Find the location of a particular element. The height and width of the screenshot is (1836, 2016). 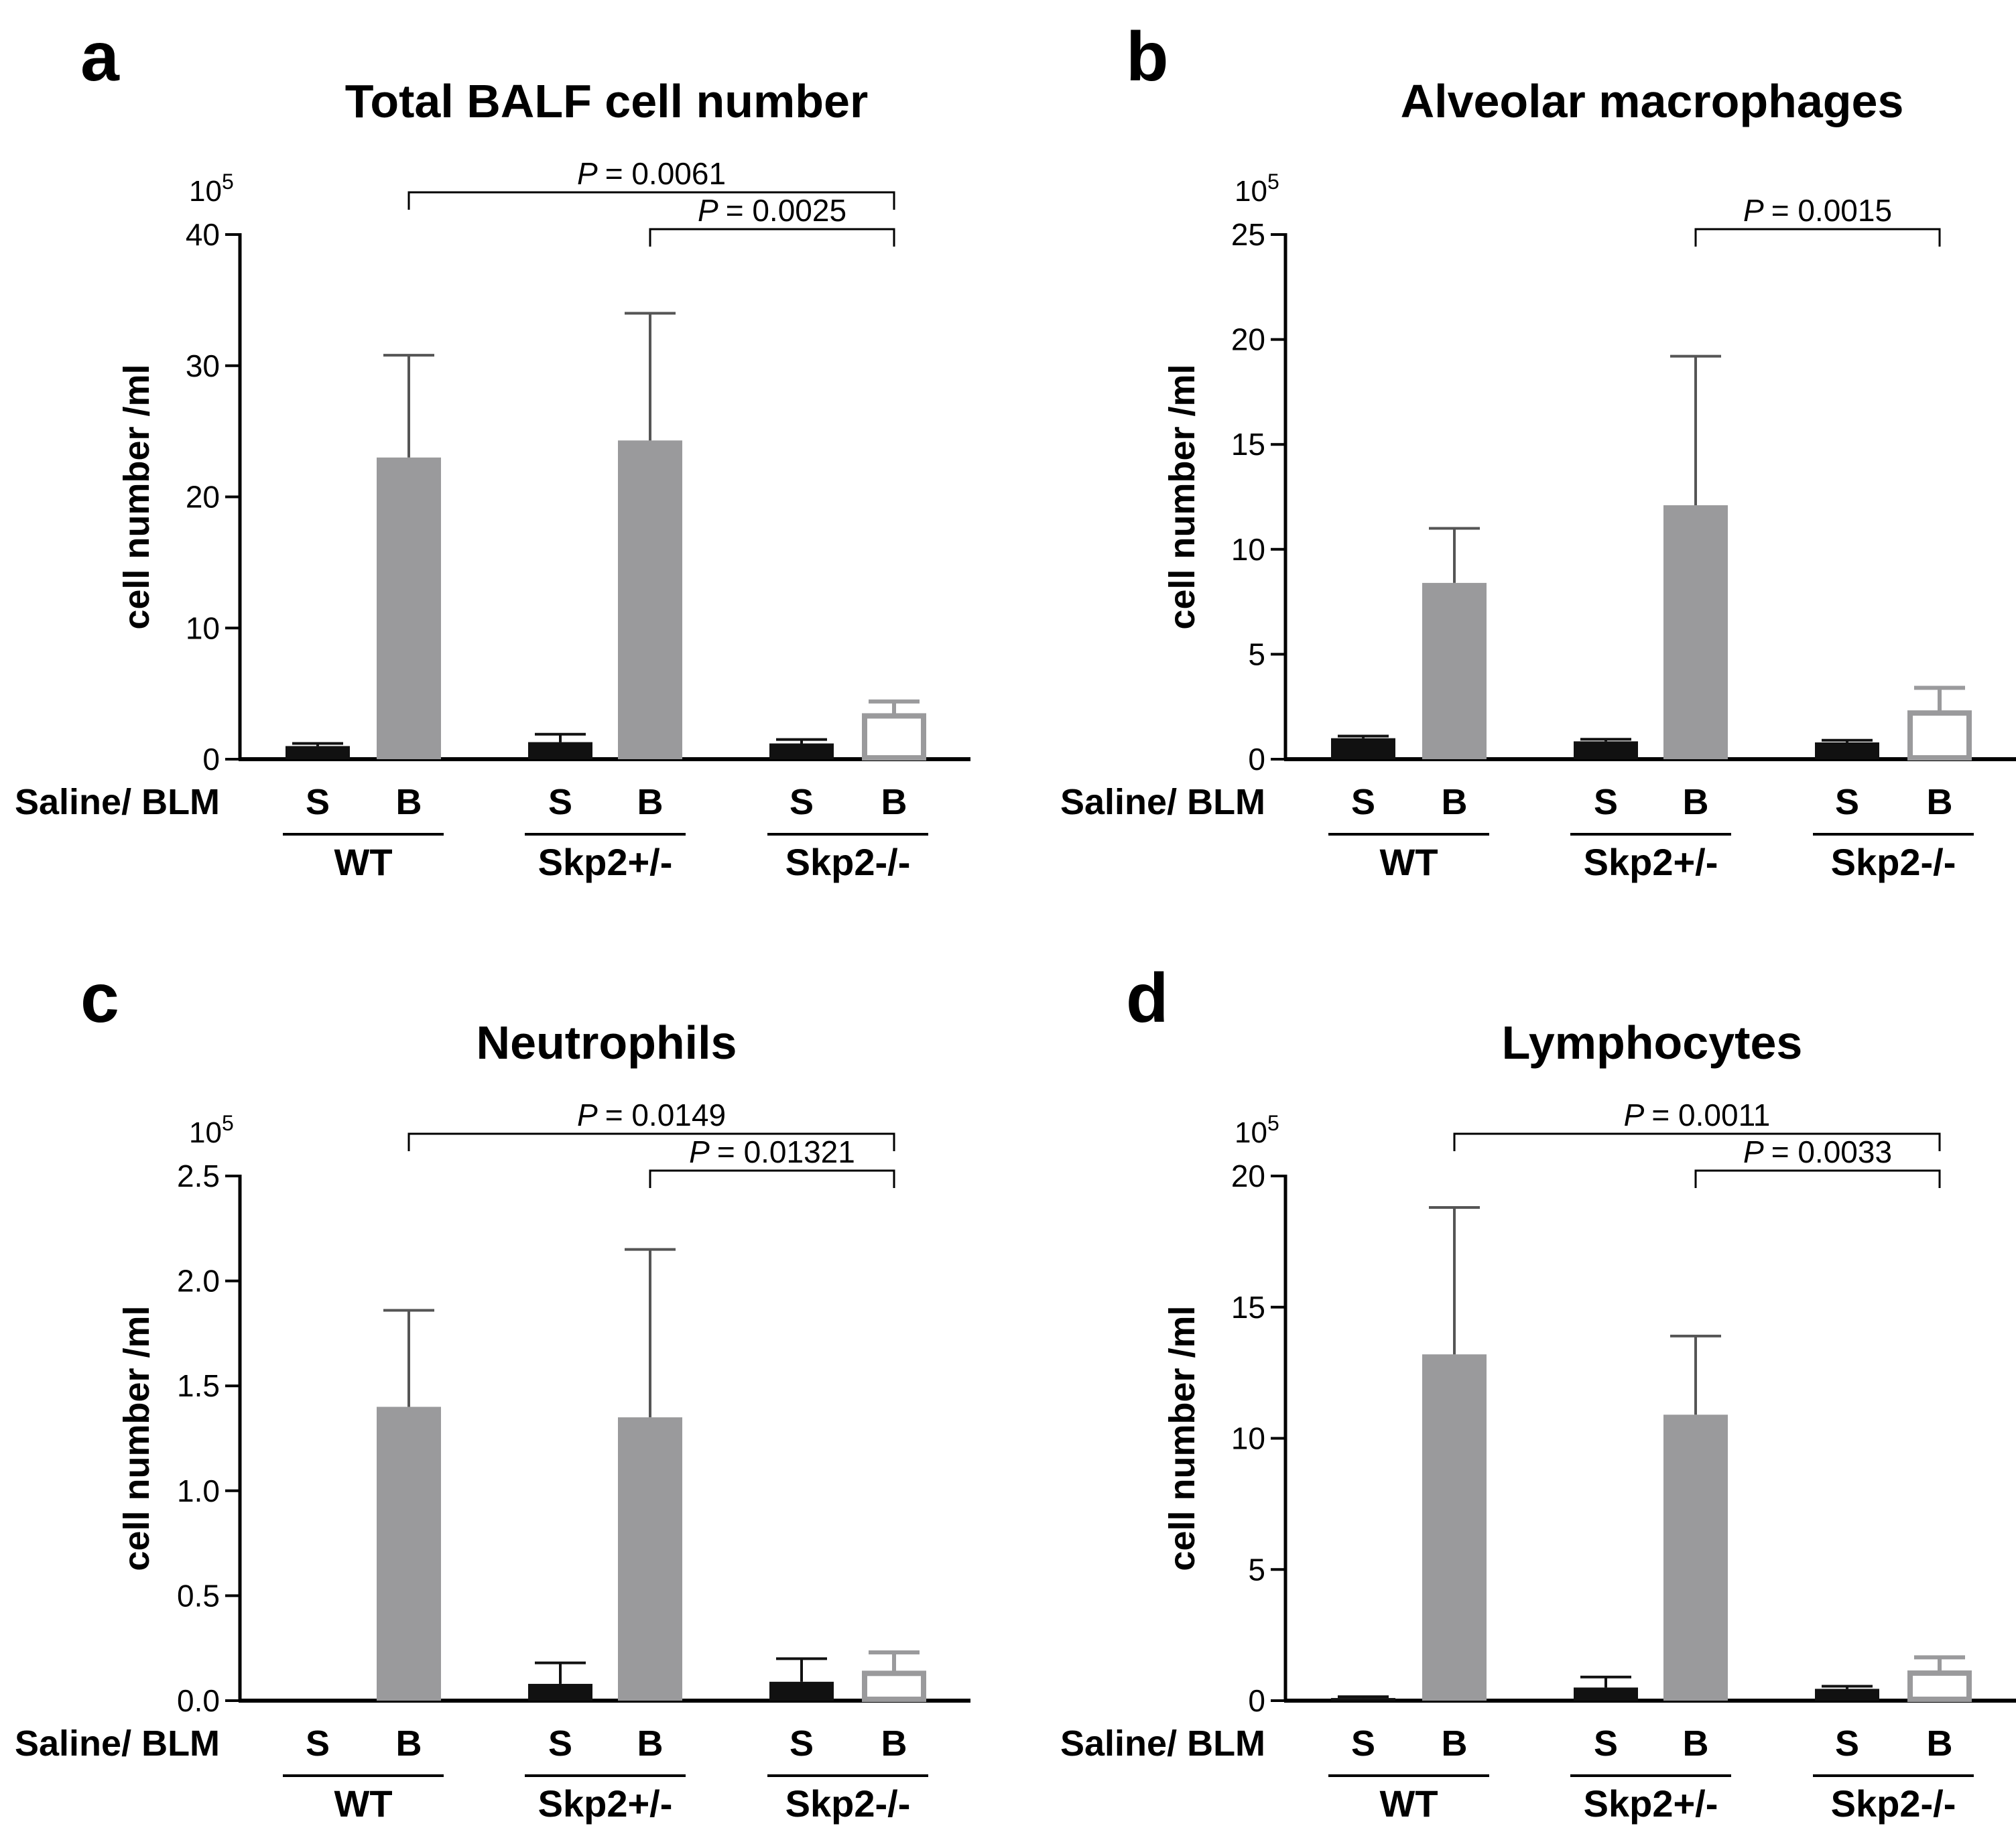

panel-letter: a is located at coordinates (100, 57).